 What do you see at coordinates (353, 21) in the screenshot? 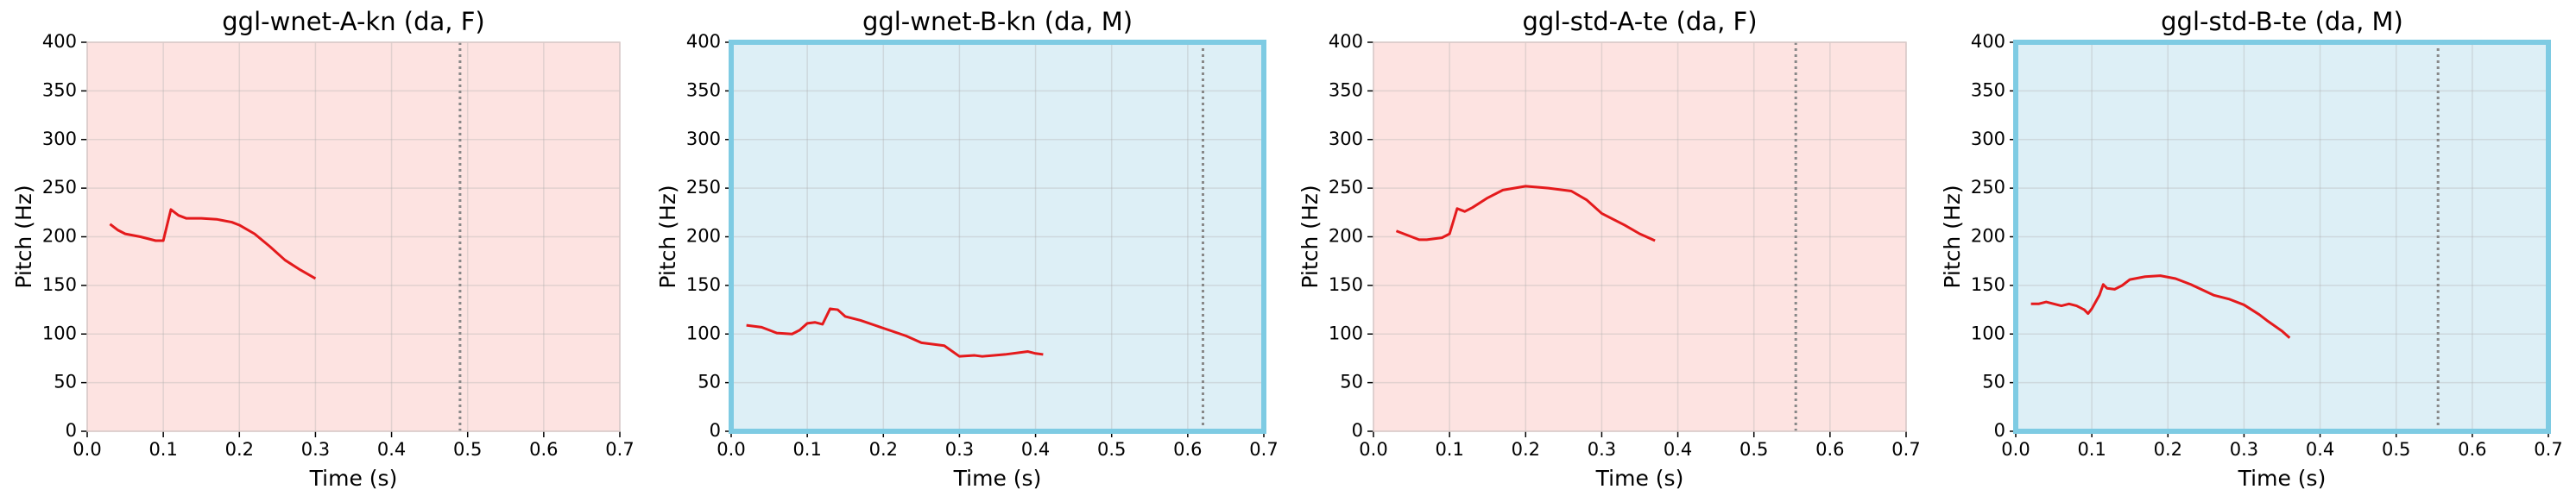
I see `chart-title: ggl-wnet-A-kn (da, F)` at bounding box center [353, 21].